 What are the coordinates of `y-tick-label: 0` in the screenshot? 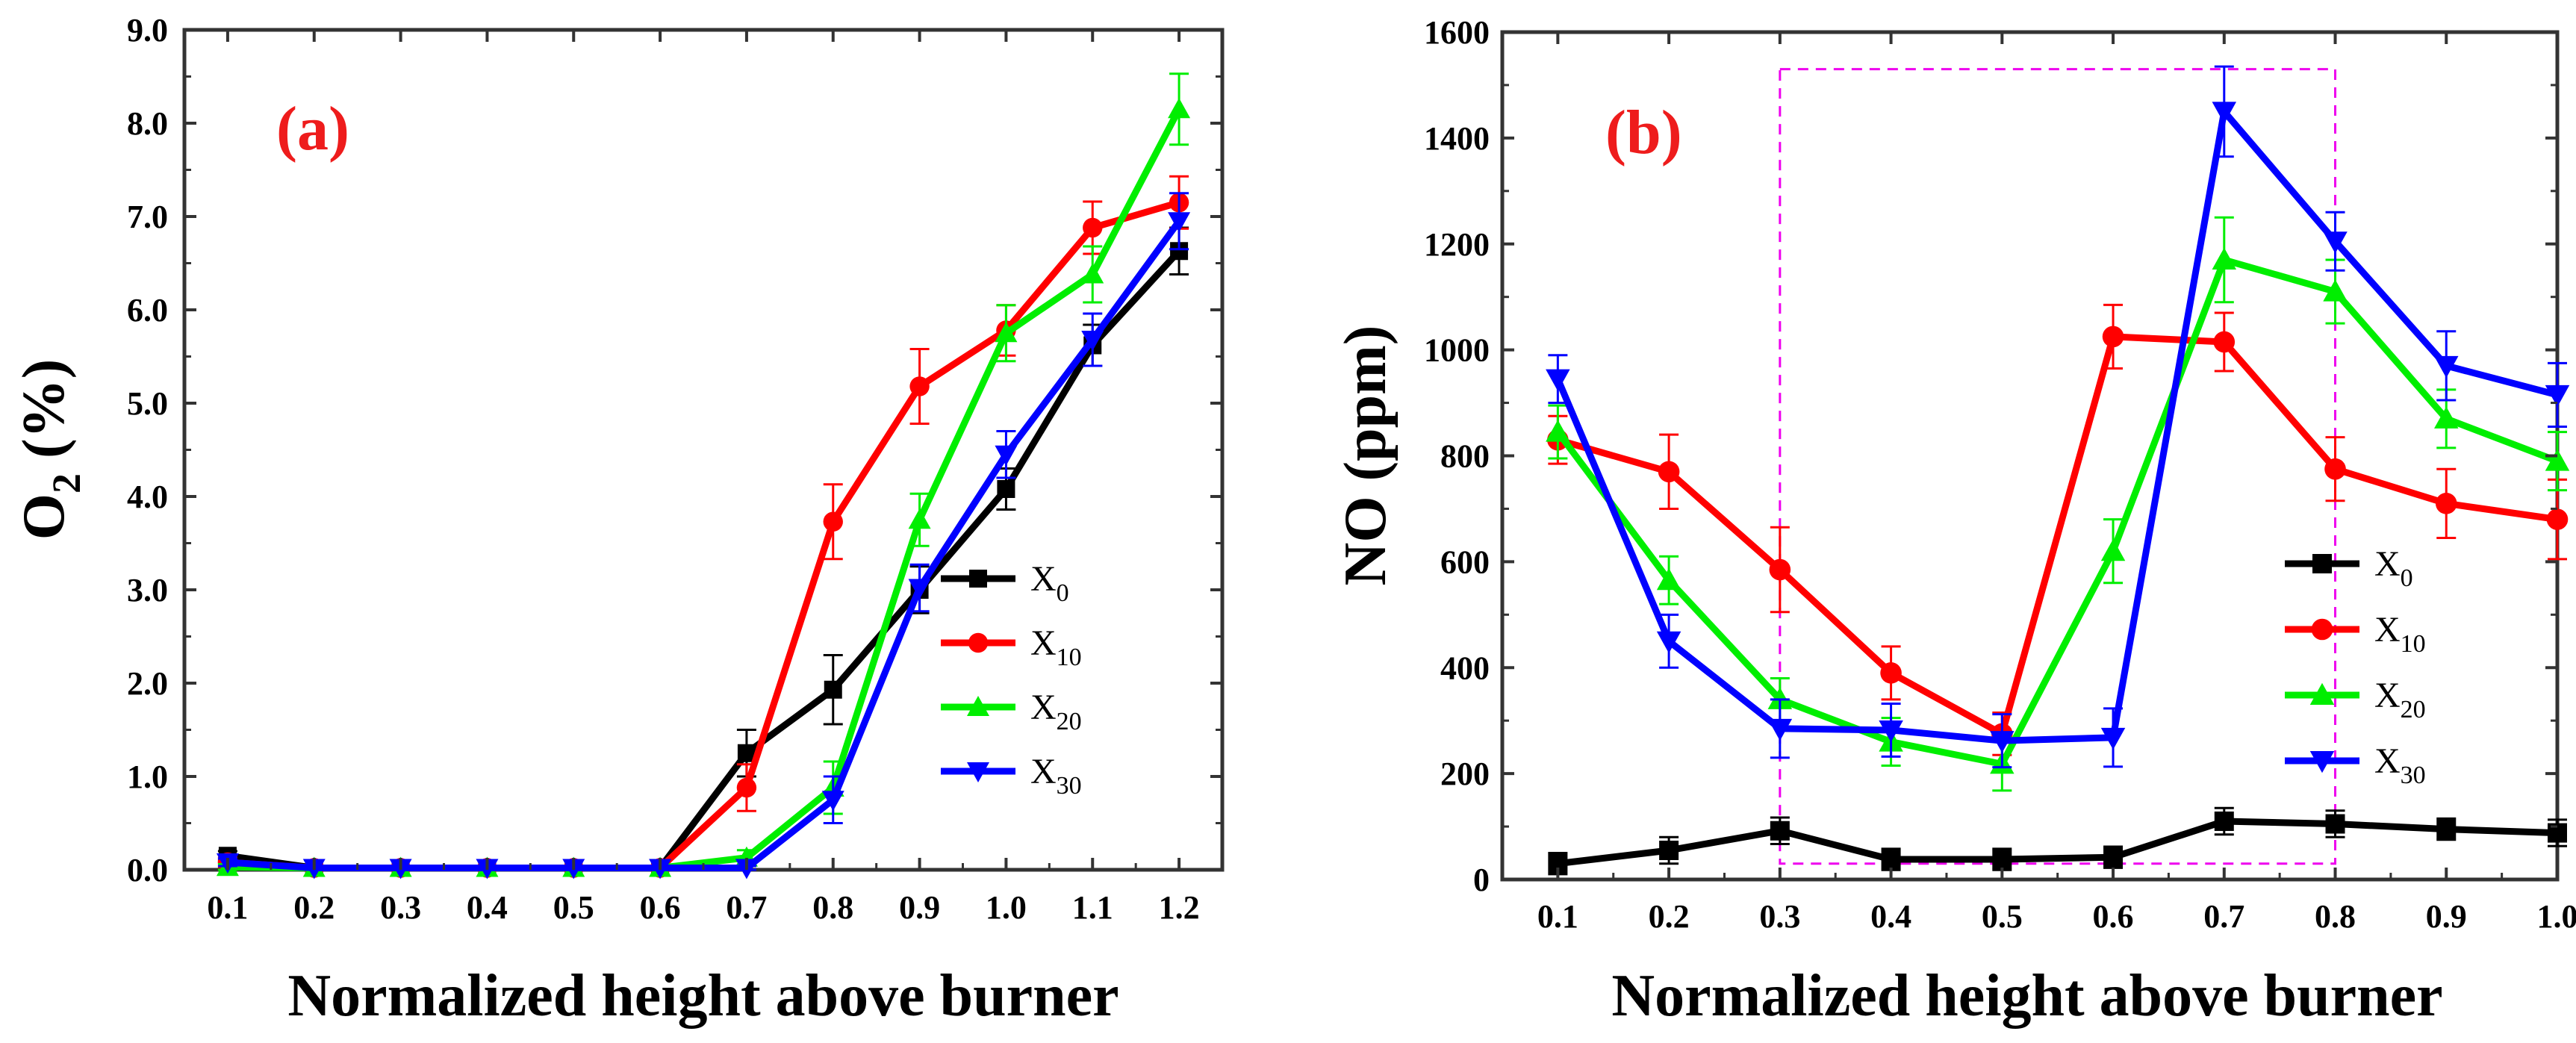 It's located at (1481, 880).